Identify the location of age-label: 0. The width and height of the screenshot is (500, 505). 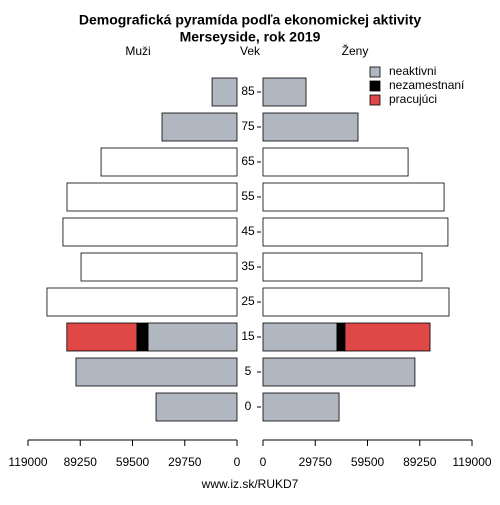
(248, 406).